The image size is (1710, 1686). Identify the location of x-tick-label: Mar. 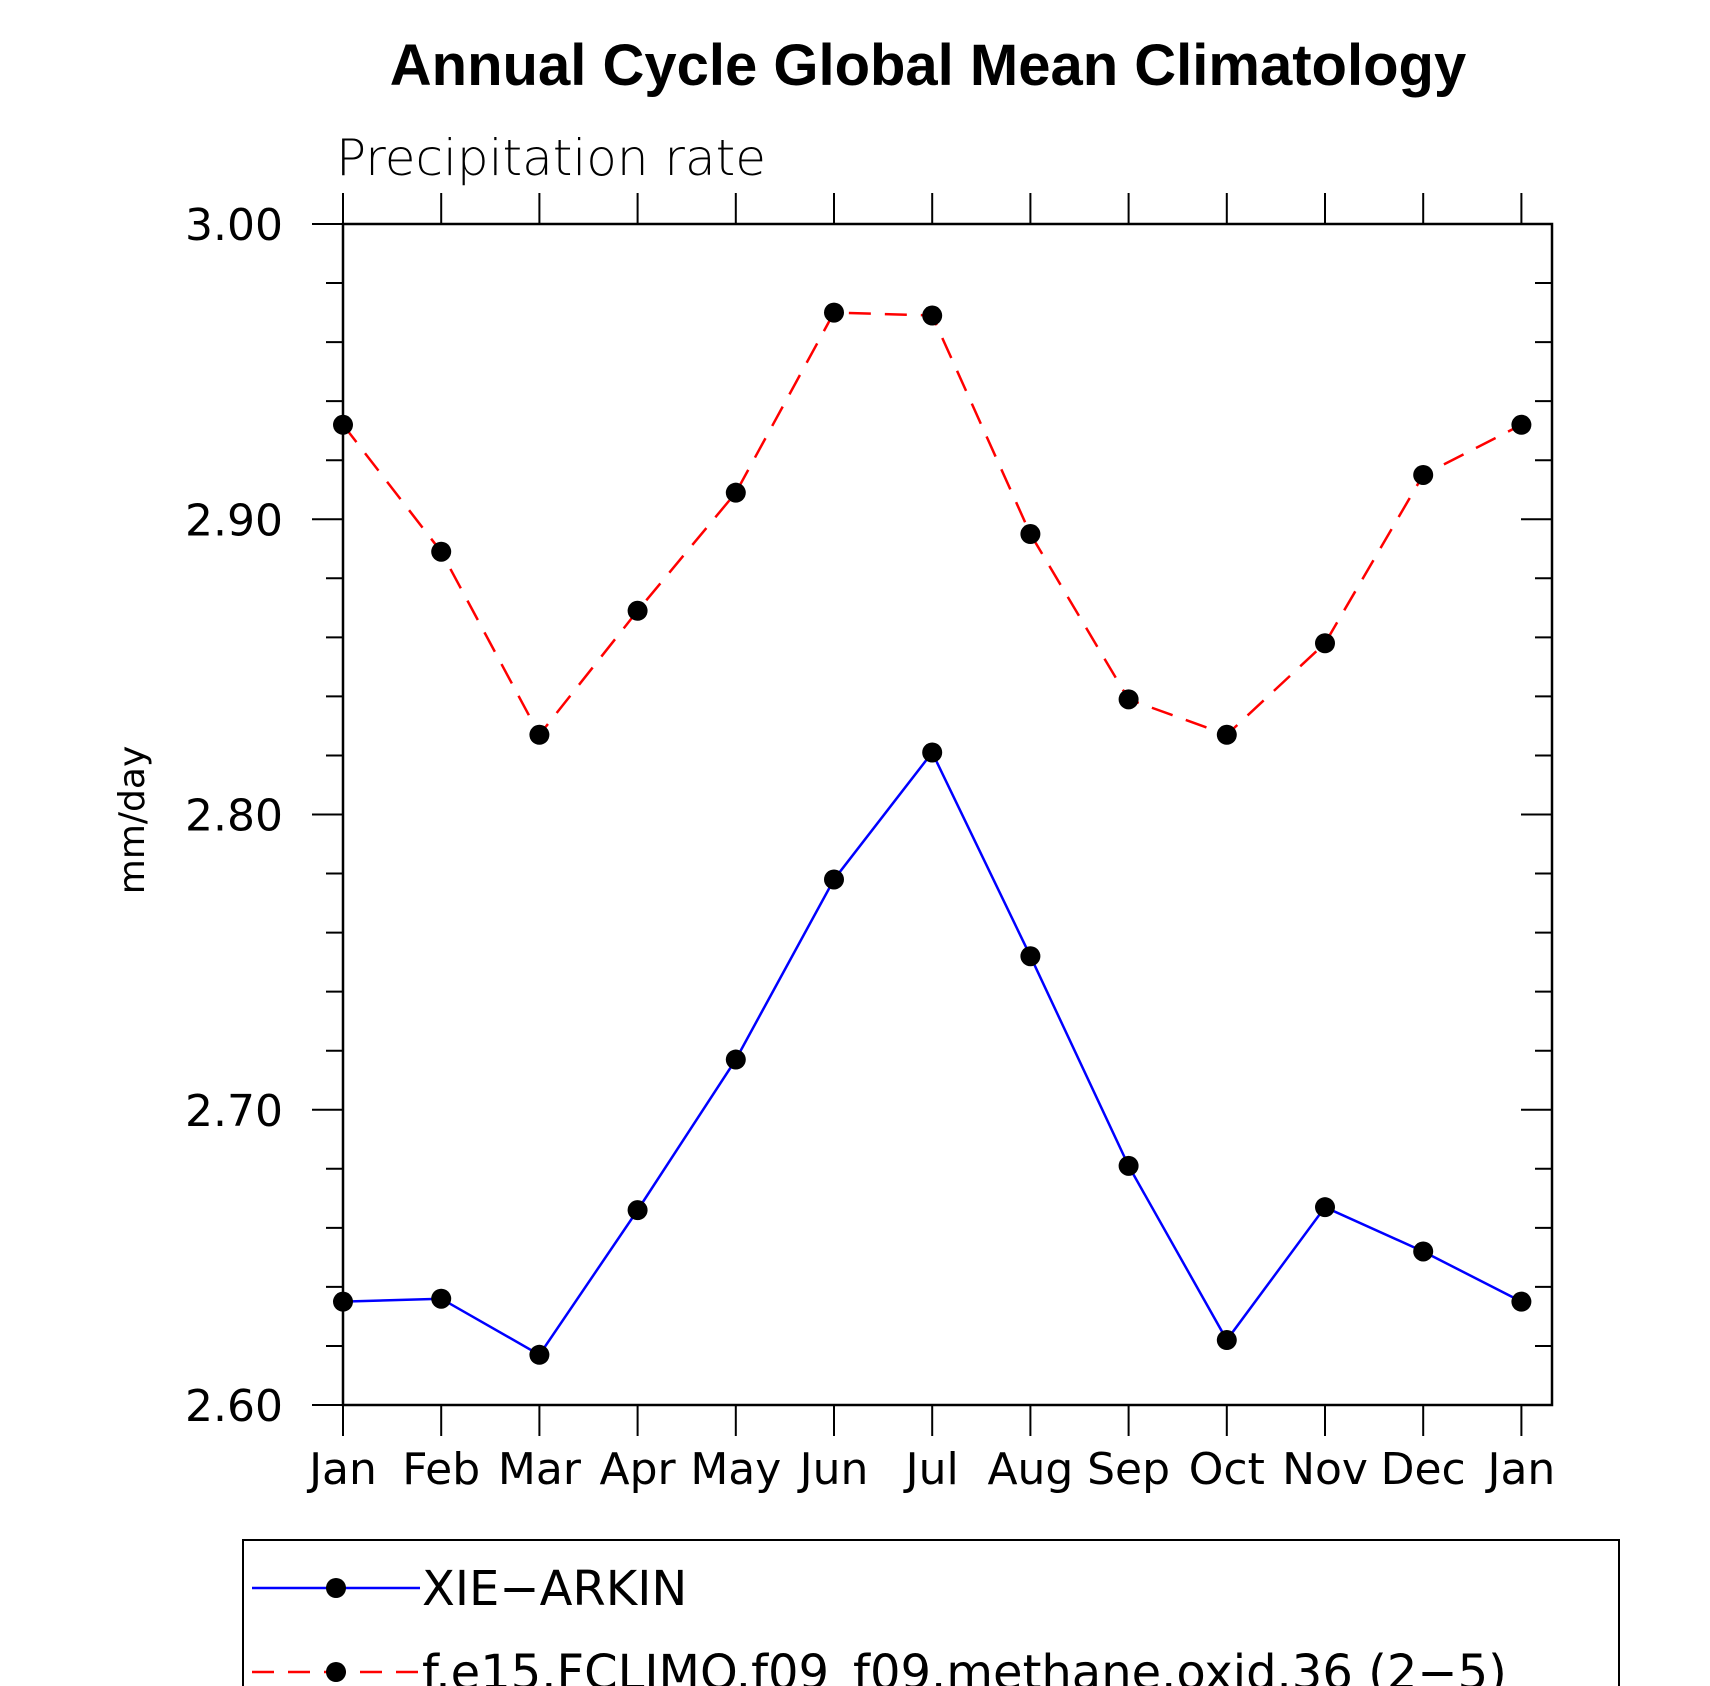
(540, 1469).